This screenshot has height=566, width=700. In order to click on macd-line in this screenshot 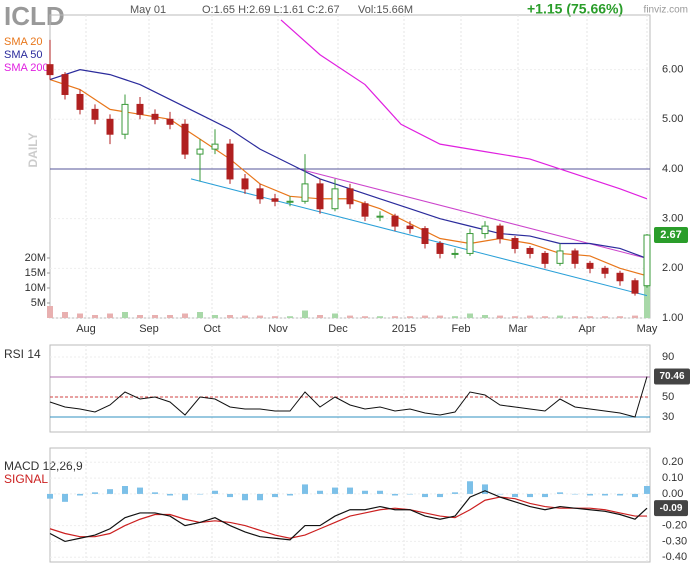, I will do `click(348, 516)`.